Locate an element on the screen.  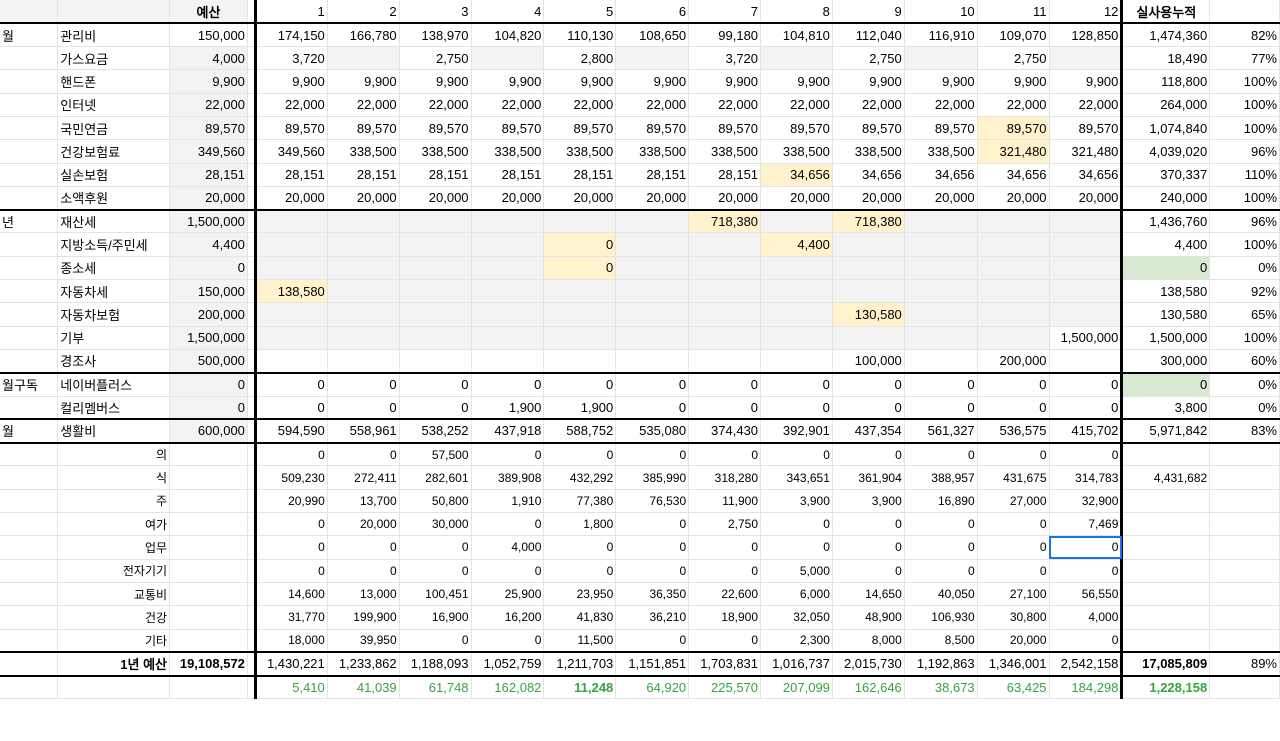
month-cell-4: 25,900 is located at coordinates (508, 594).